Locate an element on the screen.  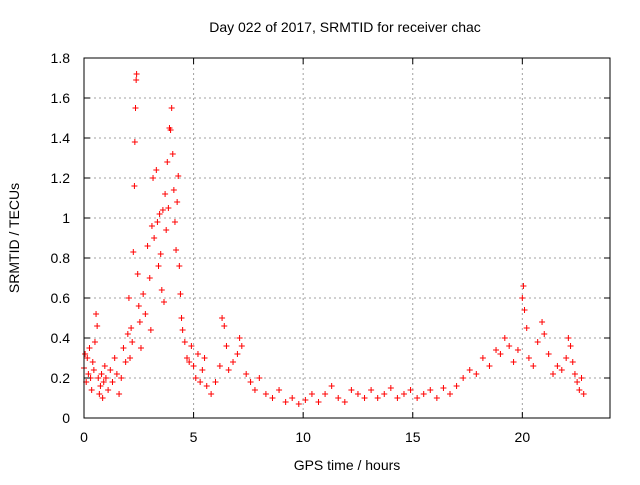
y-tick-label: 0.2 is located at coordinates (61, 378).